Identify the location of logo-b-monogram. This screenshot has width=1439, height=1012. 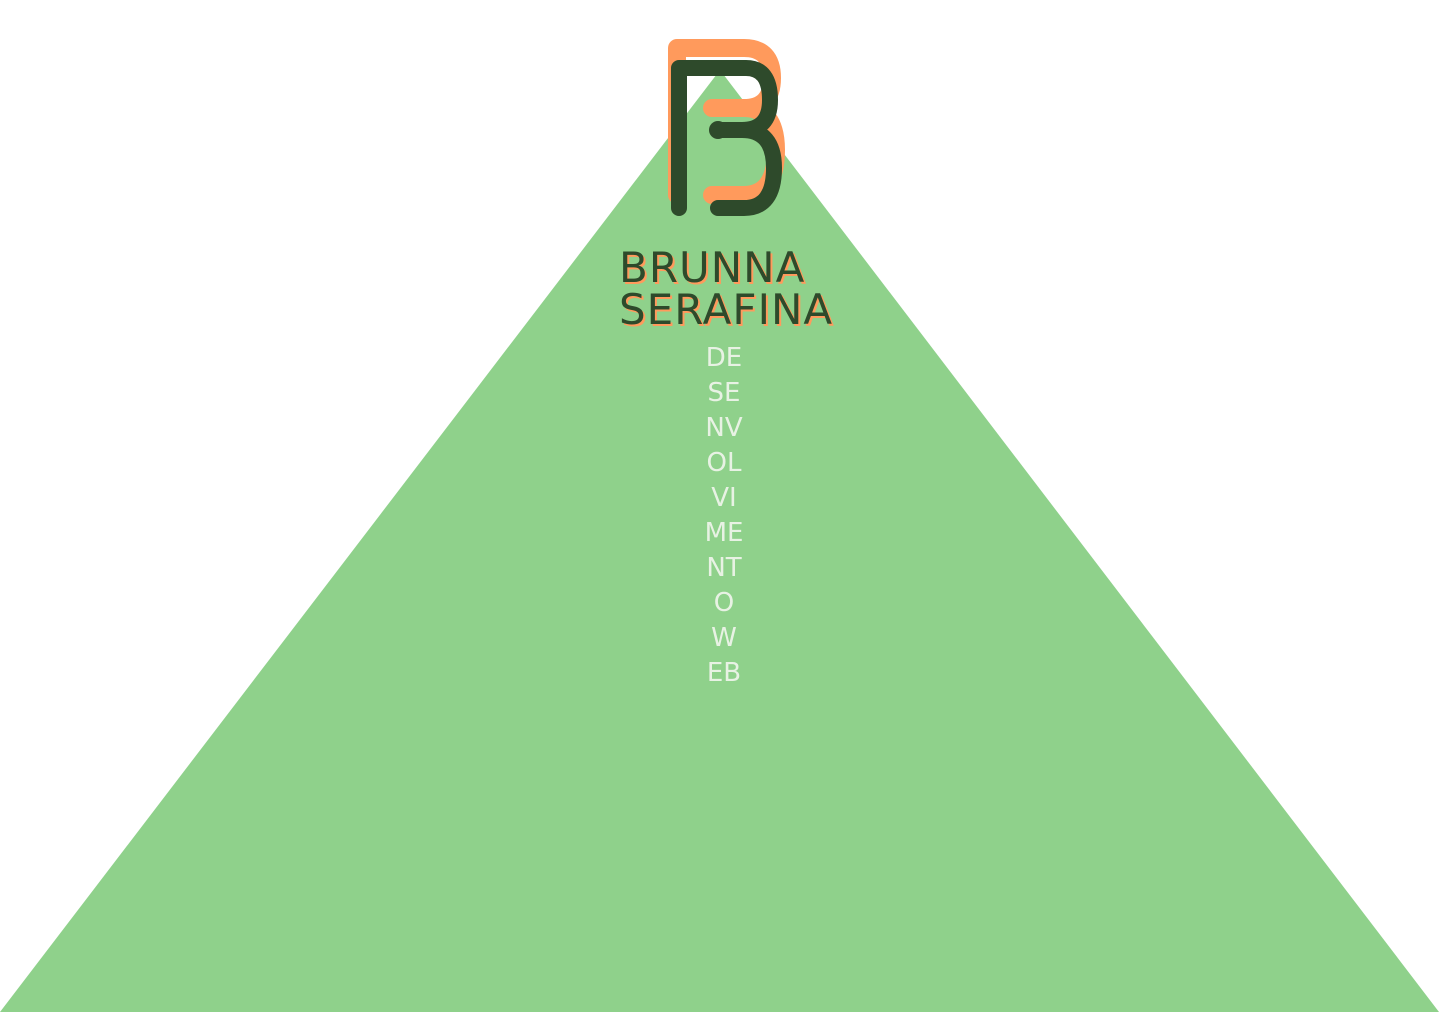
(725, 130).